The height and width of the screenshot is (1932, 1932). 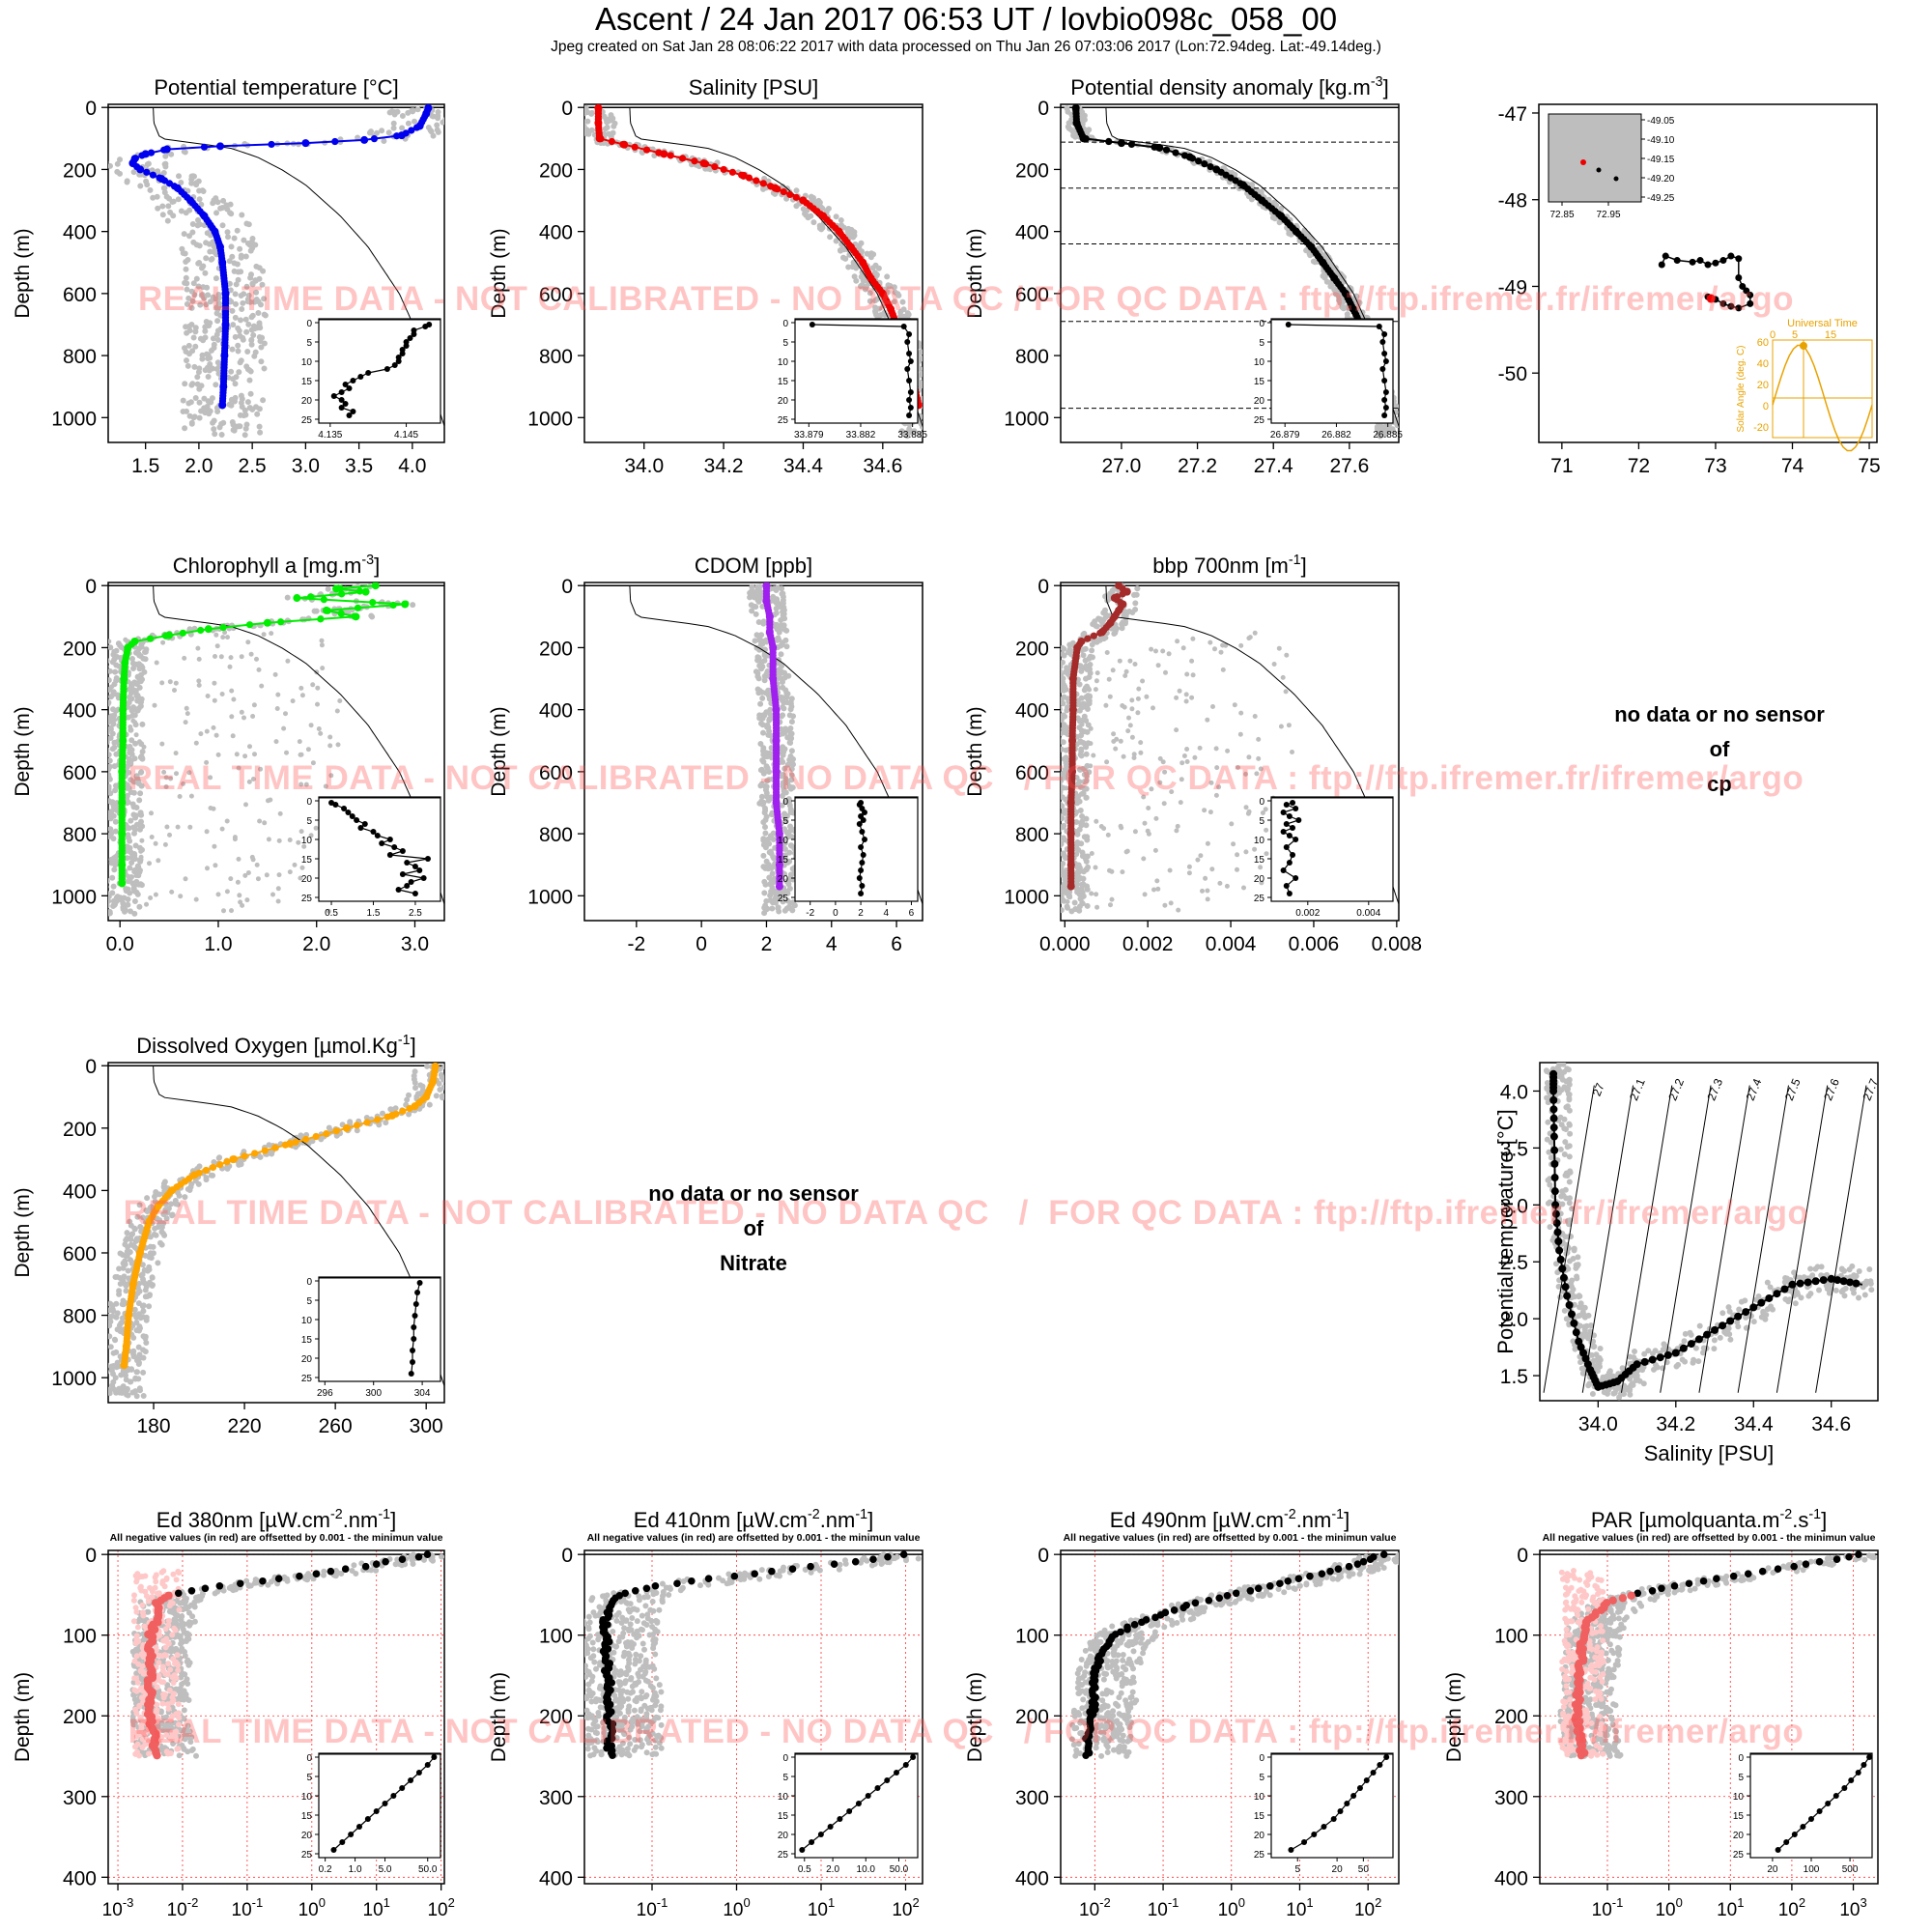 I want to click on x-tick-label: 27.6, so click(x=1349, y=466).